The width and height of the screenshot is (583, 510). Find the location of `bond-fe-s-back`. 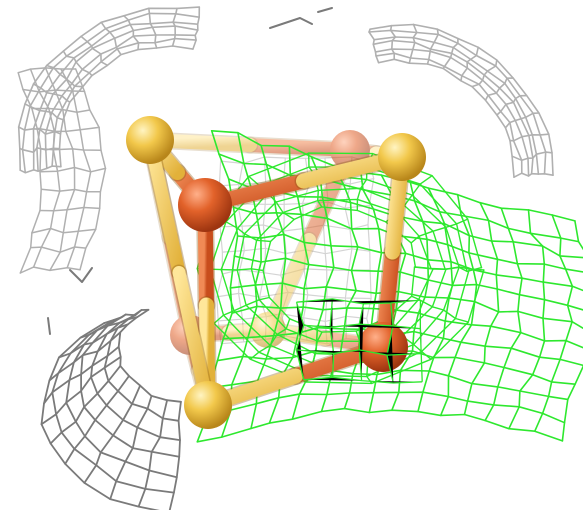

bond-fe-s-back is located at coordinates (250, 145).